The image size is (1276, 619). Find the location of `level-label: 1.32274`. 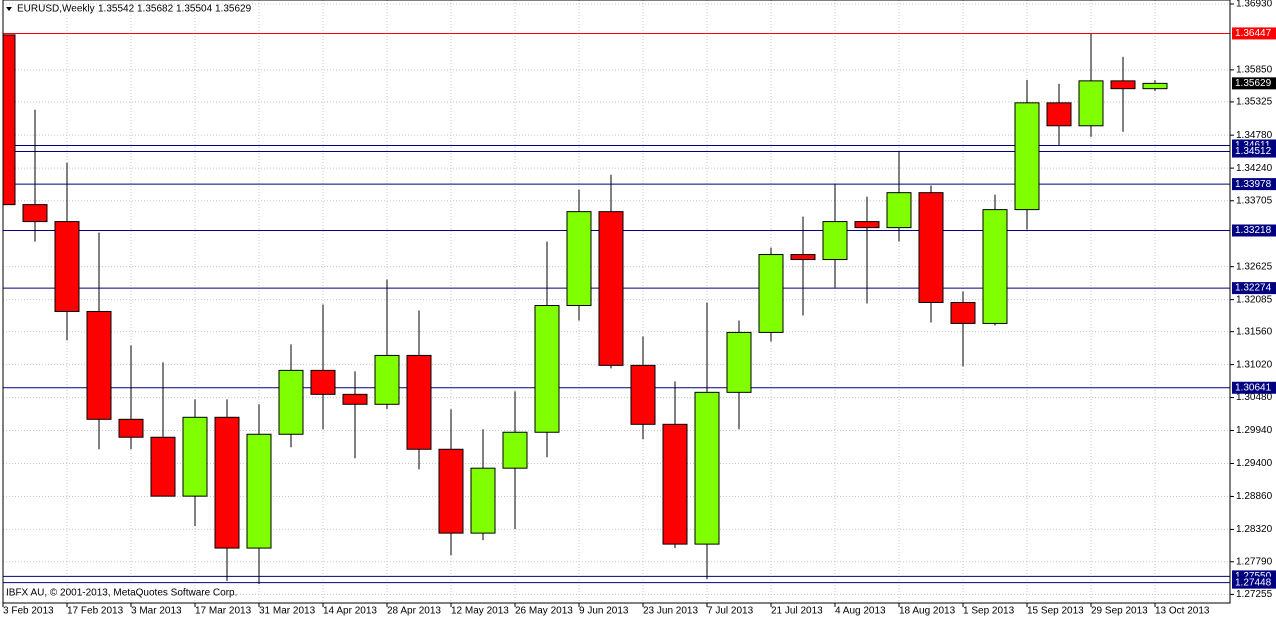

level-label: 1.32274 is located at coordinates (1253, 288).